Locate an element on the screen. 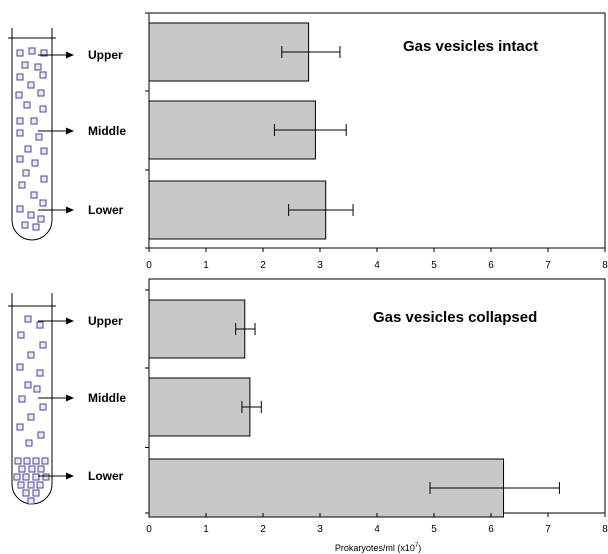  arrow-middle-collapsed-icon is located at coordinates (56, 398).